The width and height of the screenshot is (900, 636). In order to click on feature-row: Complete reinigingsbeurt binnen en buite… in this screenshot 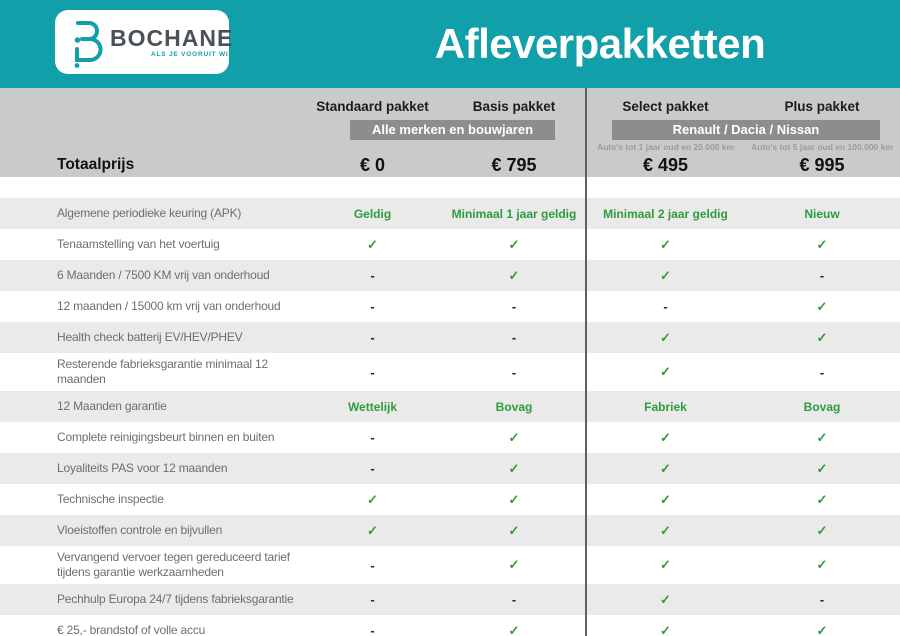, I will do `click(450, 437)`.